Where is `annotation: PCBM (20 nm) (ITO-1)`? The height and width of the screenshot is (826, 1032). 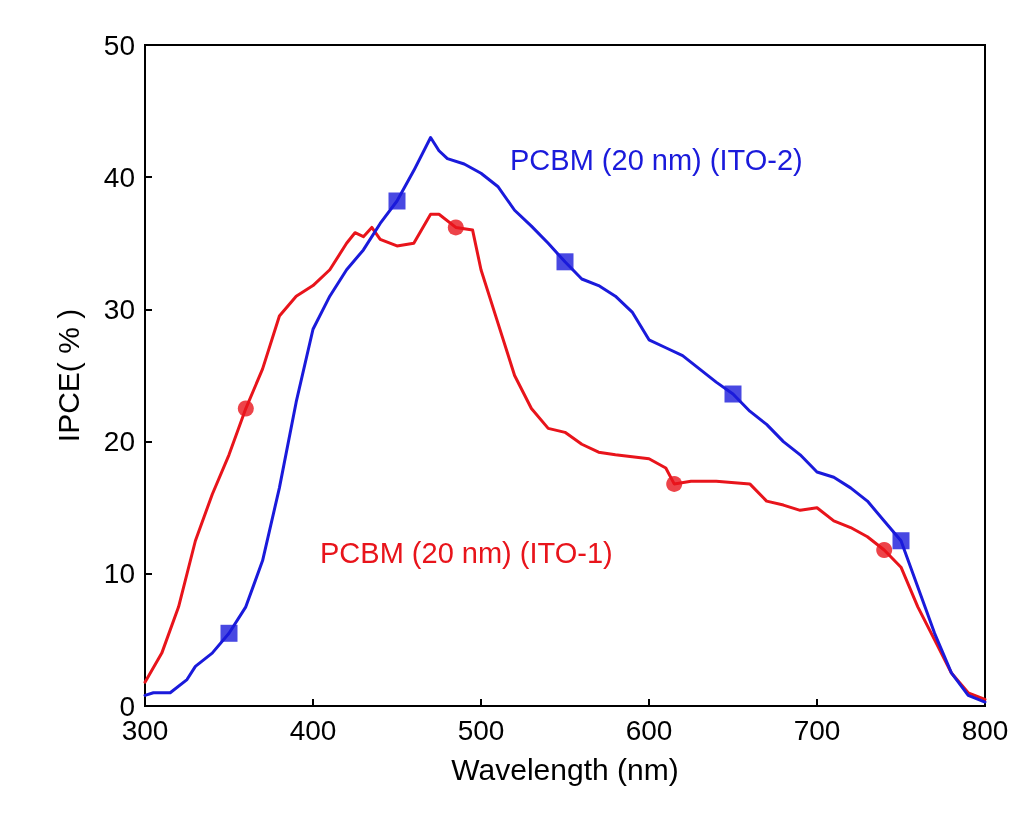 annotation: PCBM (20 nm) (ITO-1) is located at coordinates (466, 553).